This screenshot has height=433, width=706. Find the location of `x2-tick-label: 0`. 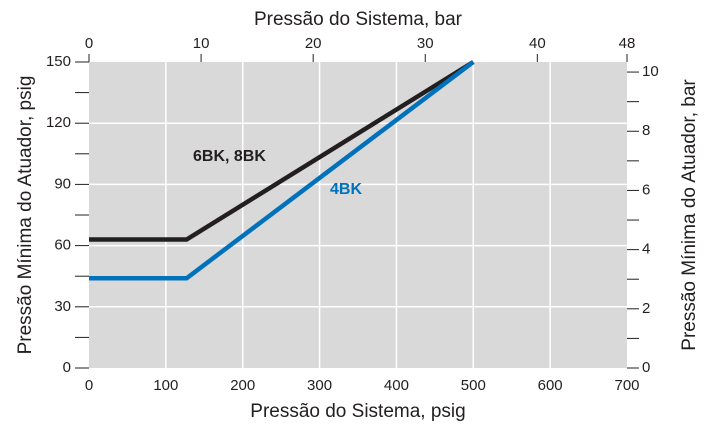

x2-tick-label: 0 is located at coordinates (89, 43).